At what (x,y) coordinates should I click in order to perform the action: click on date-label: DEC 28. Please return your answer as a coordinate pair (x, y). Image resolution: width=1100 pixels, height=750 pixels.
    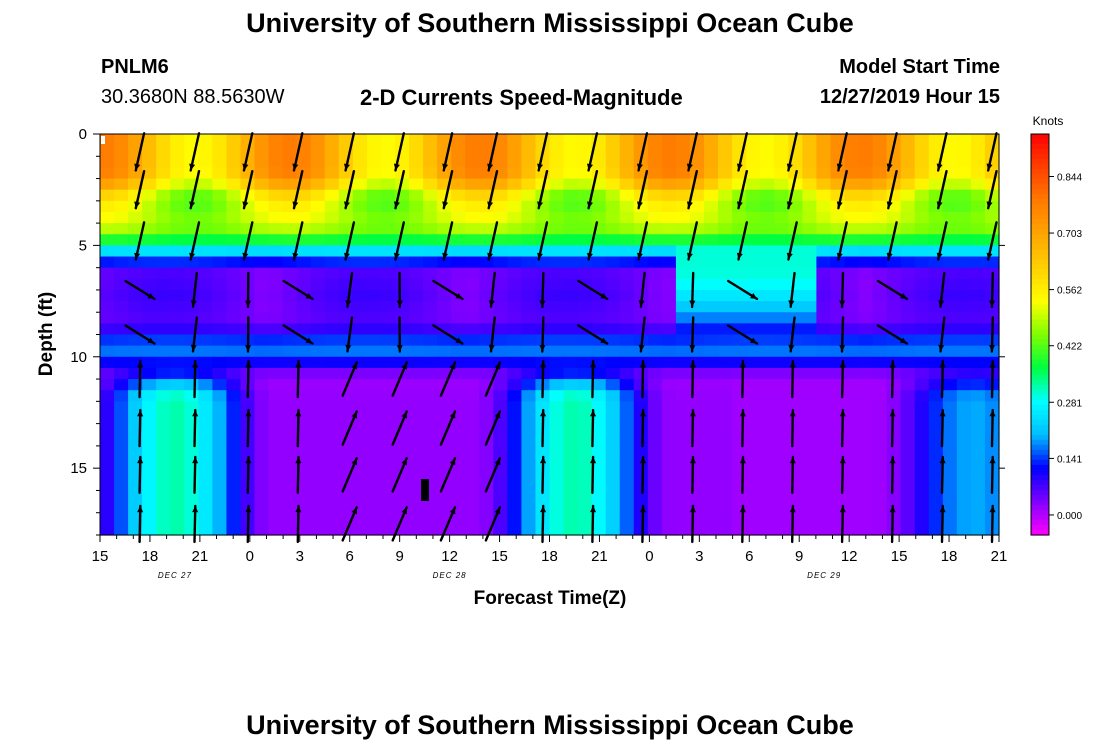
    Looking at the image, I should click on (450, 575).